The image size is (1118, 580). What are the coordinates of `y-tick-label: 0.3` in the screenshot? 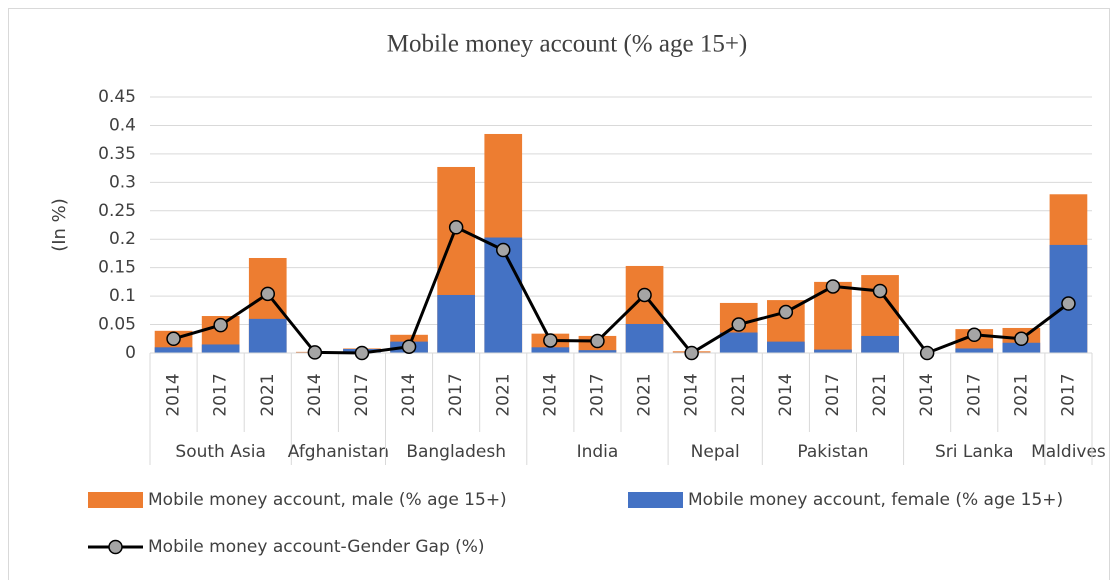 It's located at (122, 182).